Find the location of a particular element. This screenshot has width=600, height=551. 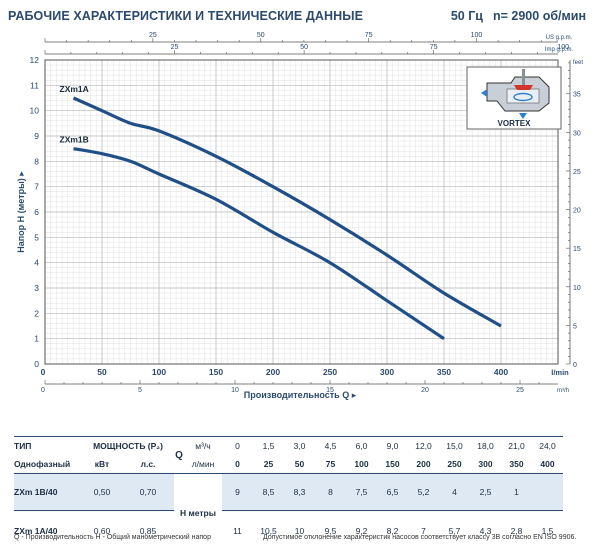

h-cell: 1 is located at coordinates (516, 492).